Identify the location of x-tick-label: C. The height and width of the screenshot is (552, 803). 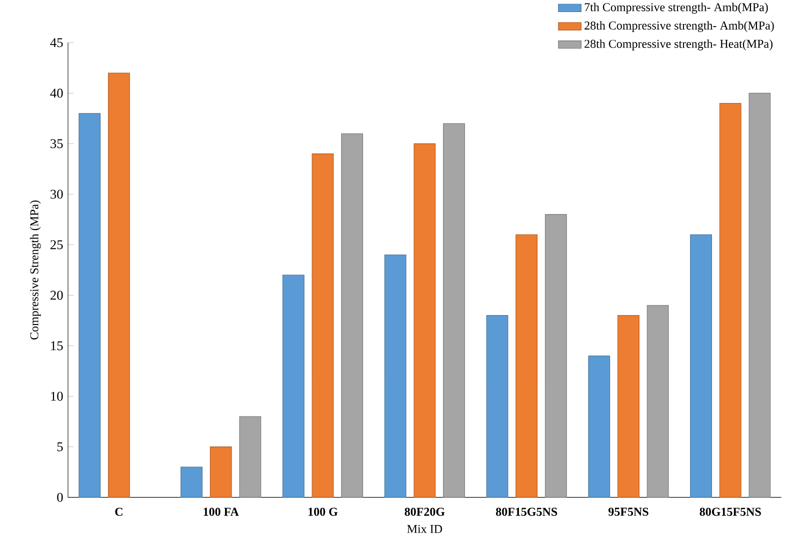
(118, 512).